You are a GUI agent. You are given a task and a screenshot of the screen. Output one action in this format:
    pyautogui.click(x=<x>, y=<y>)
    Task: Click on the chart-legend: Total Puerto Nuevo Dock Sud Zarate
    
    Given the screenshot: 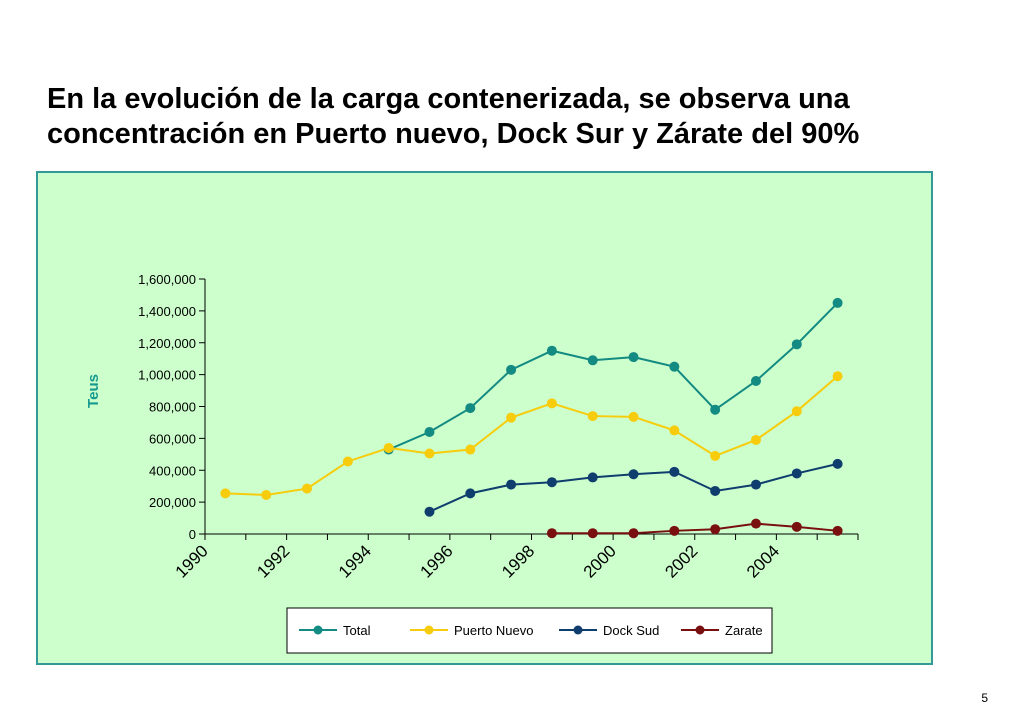 What is the action you would take?
    pyautogui.click(x=529, y=630)
    